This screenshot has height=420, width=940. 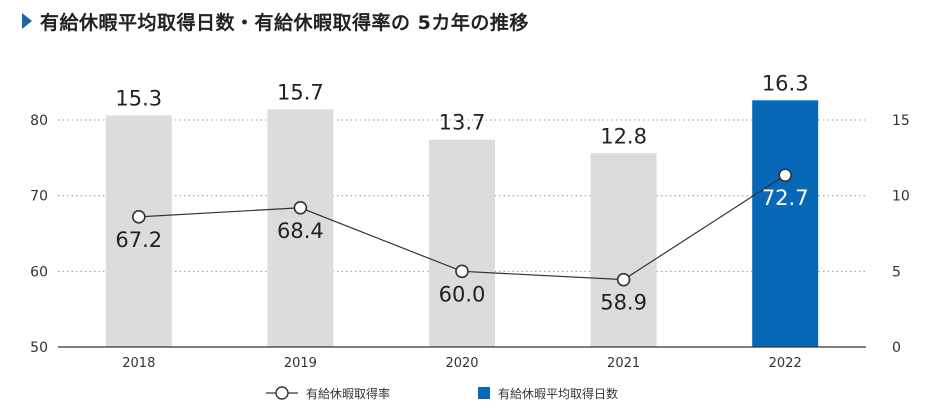 I want to click on y-right-tick-label: 10, so click(x=901, y=197).